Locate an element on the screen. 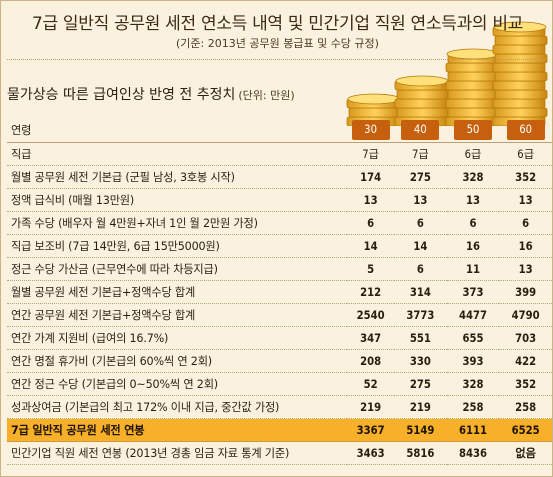 The height and width of the screenshot is (477, 553). cell-30: 13 is located at coordinates (370, 200).